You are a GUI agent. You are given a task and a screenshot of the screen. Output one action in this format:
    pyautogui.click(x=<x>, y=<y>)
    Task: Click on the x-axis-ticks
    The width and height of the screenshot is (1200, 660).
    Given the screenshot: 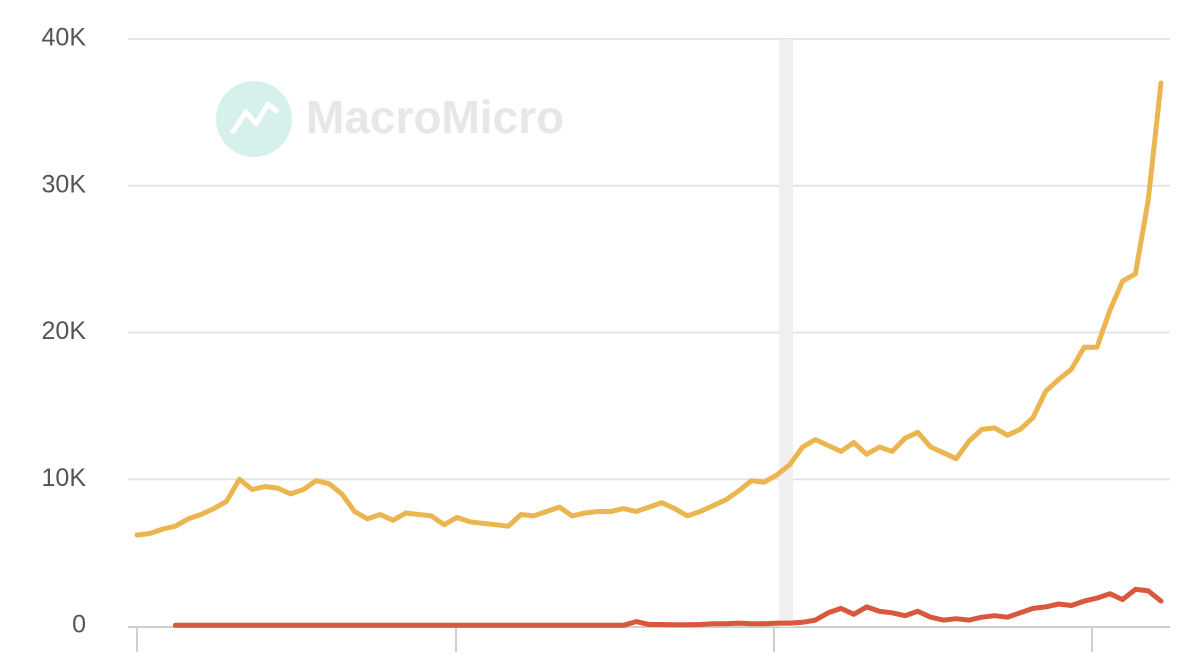 What is the action you would take?
    pyautogui.click(x=614, y=639)
    